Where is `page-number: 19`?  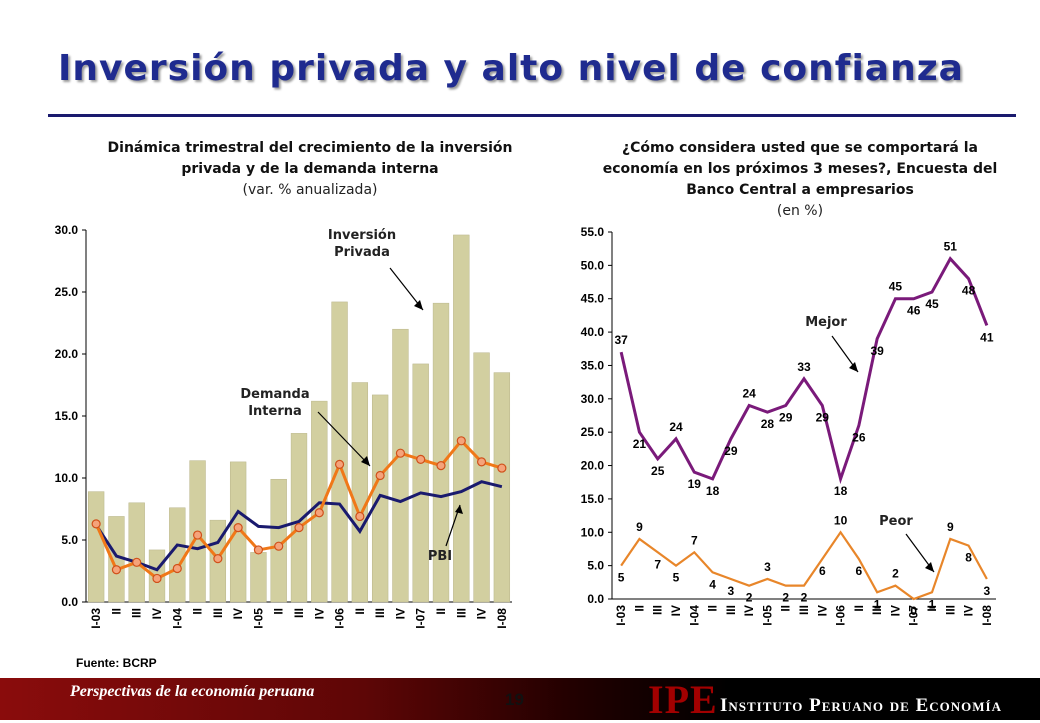
page-number: 19 is located at coordinates (514, 699).